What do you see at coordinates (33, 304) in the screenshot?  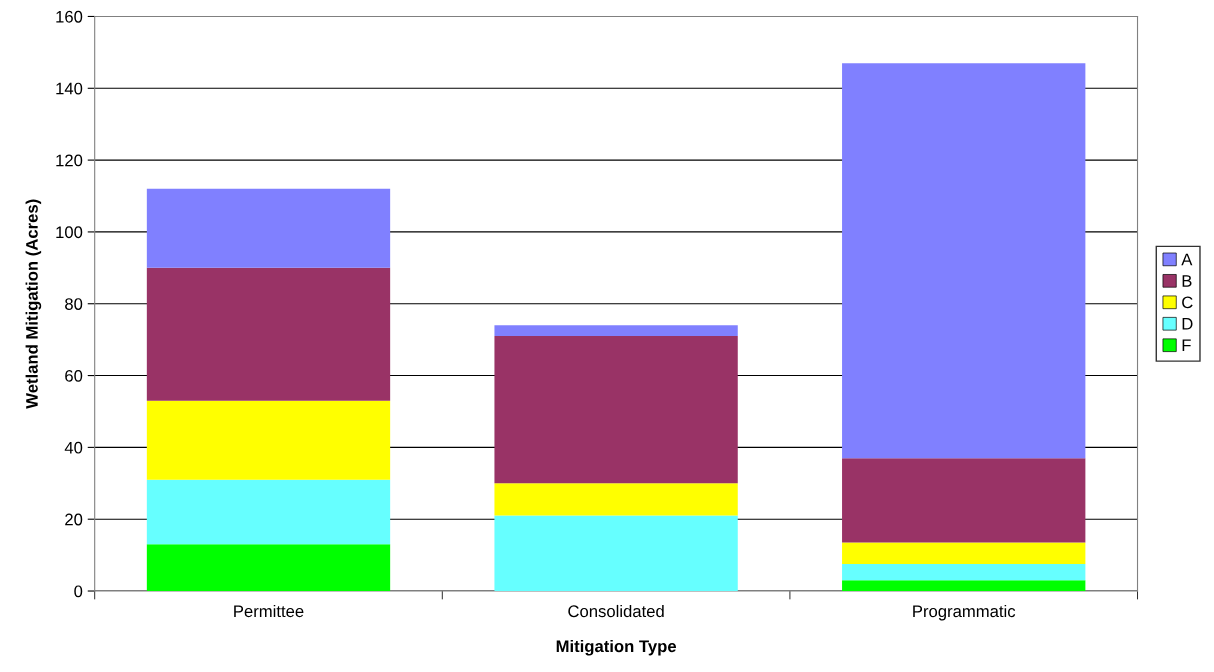 I see `y-axis-title: Wetland Mitigation (Acres)` at bounding box center [33, 304].